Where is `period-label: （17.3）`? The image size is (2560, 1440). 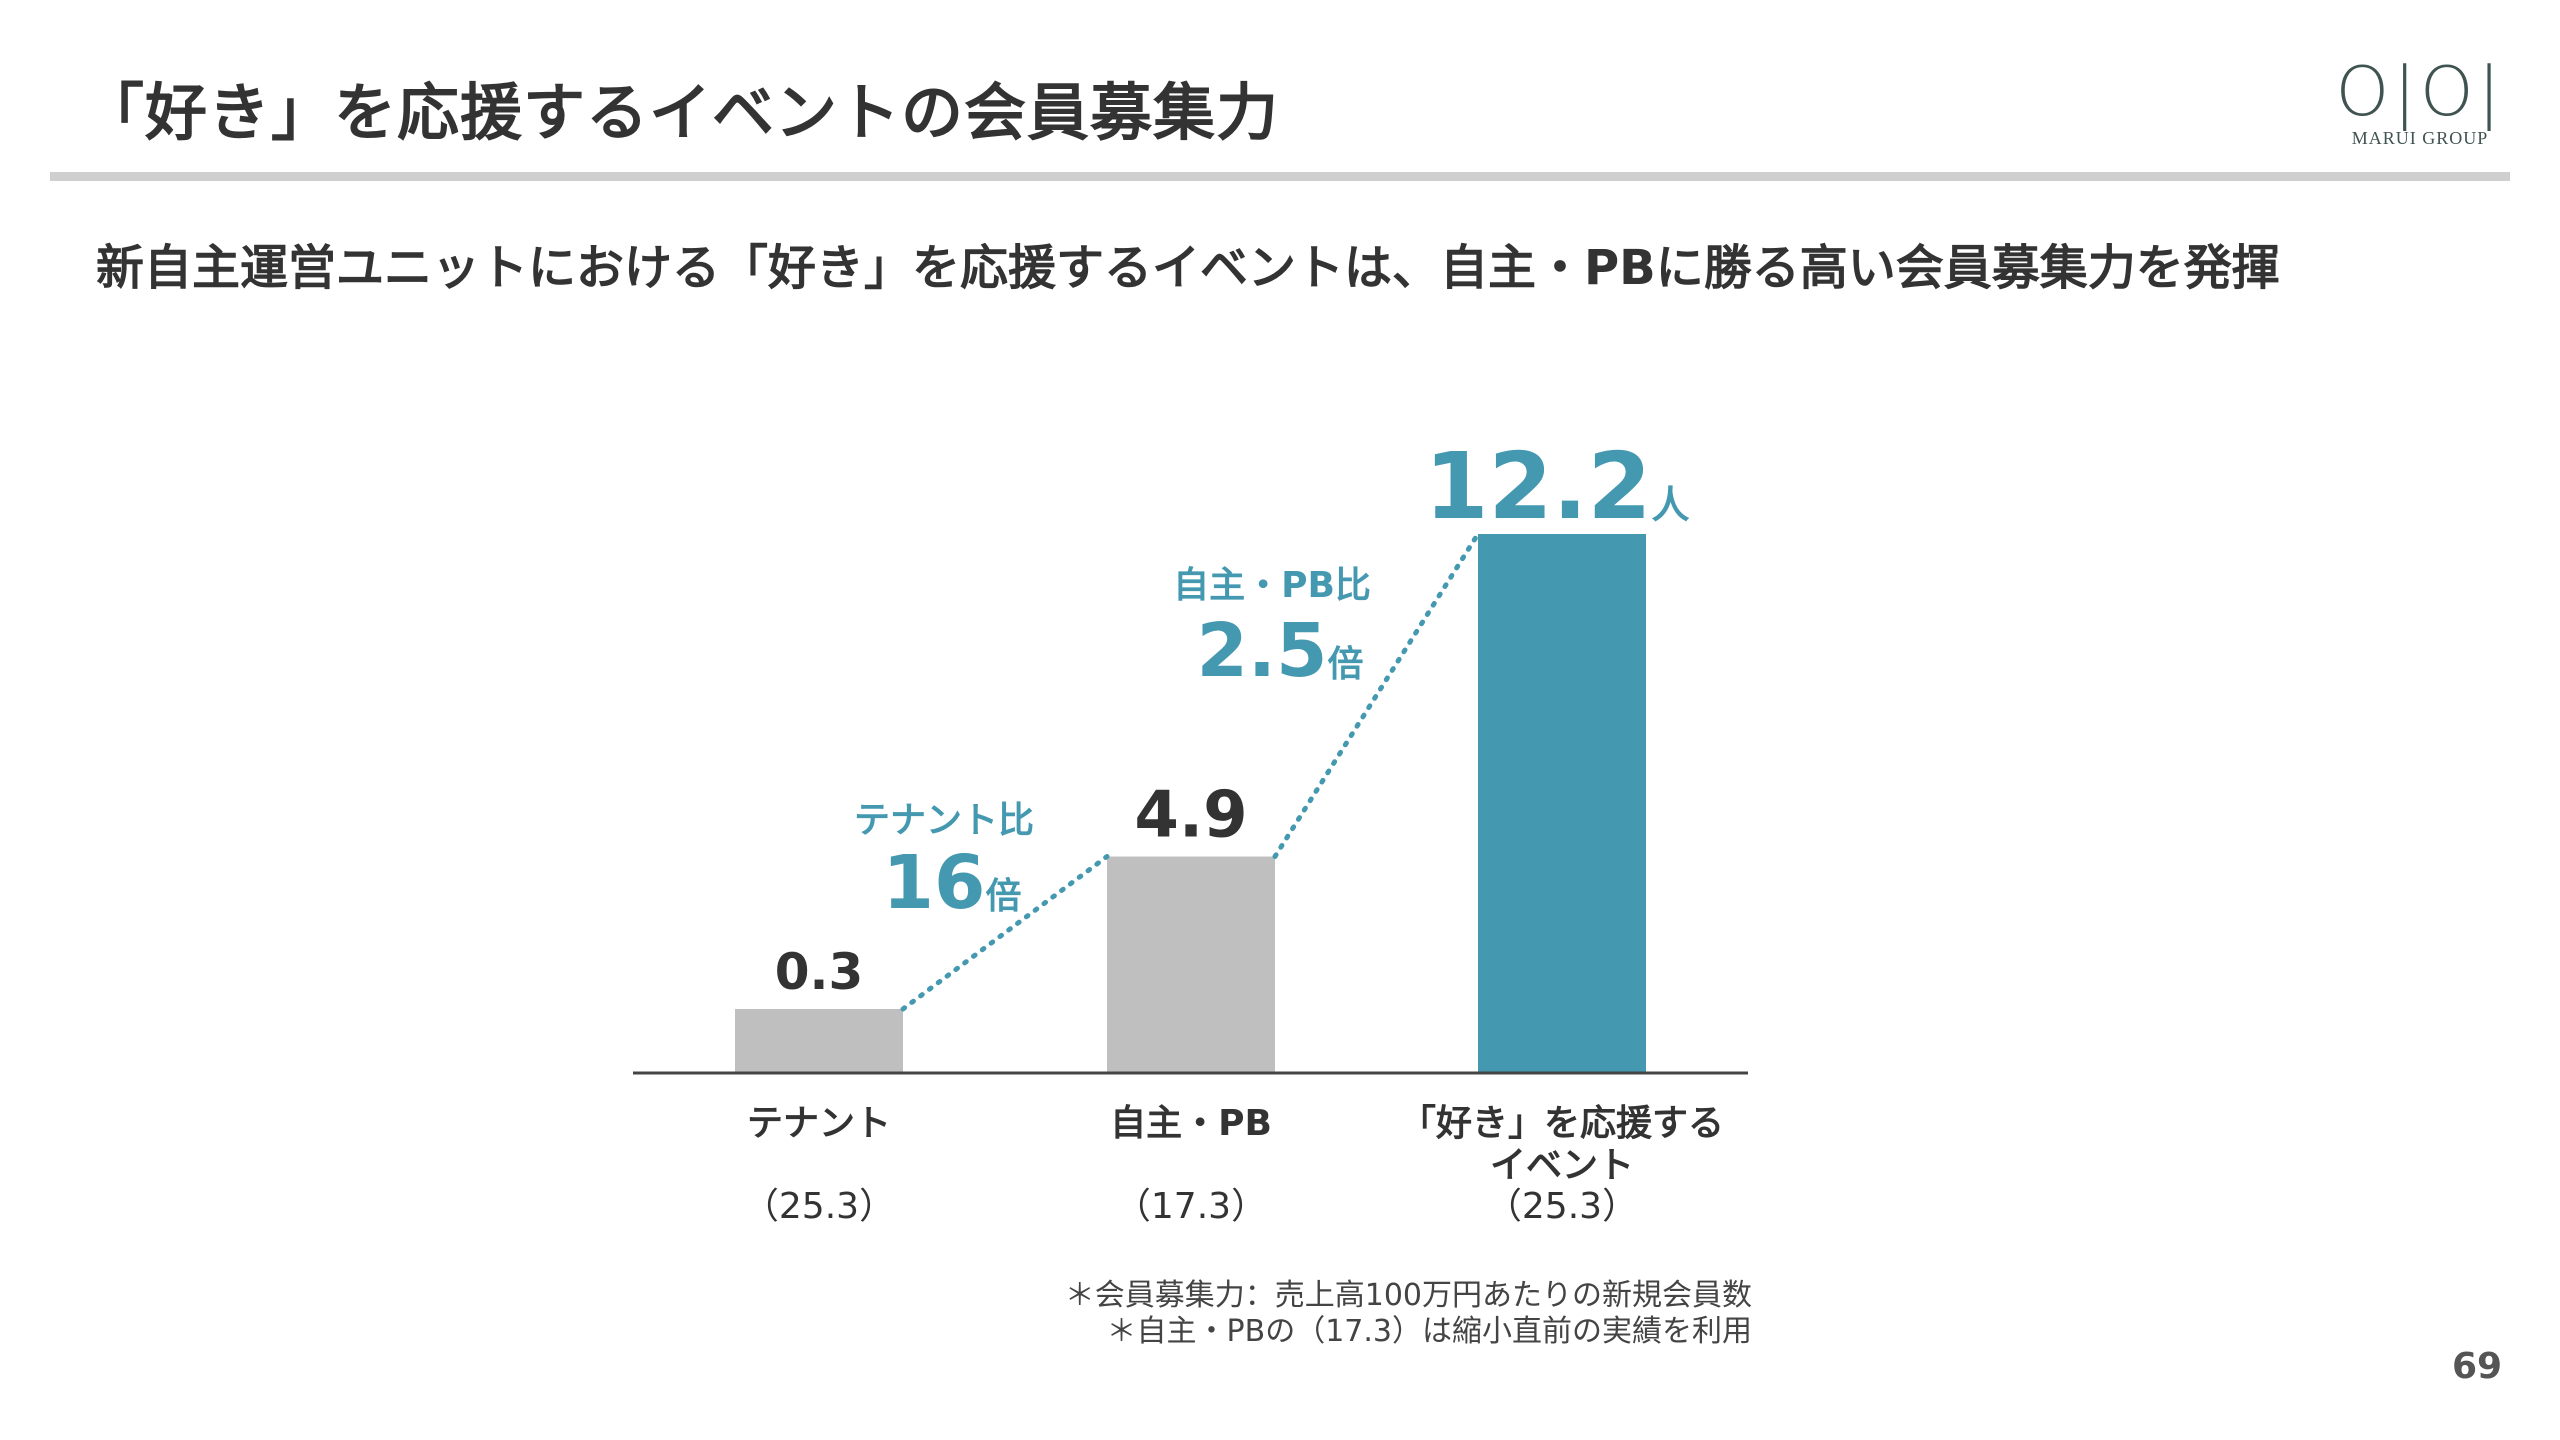 period-label: （17.3） is located at coordinates (1191, 1206).